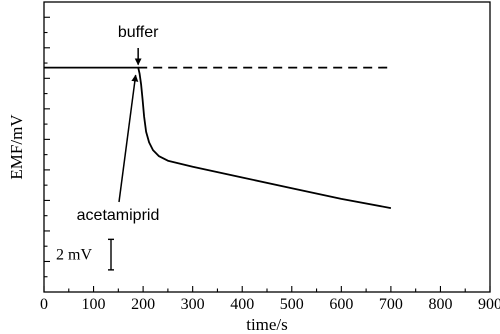  Describe the element at coordinates (128, 138) in the screenshot. I see `acetamiprid-arrow` at that location.